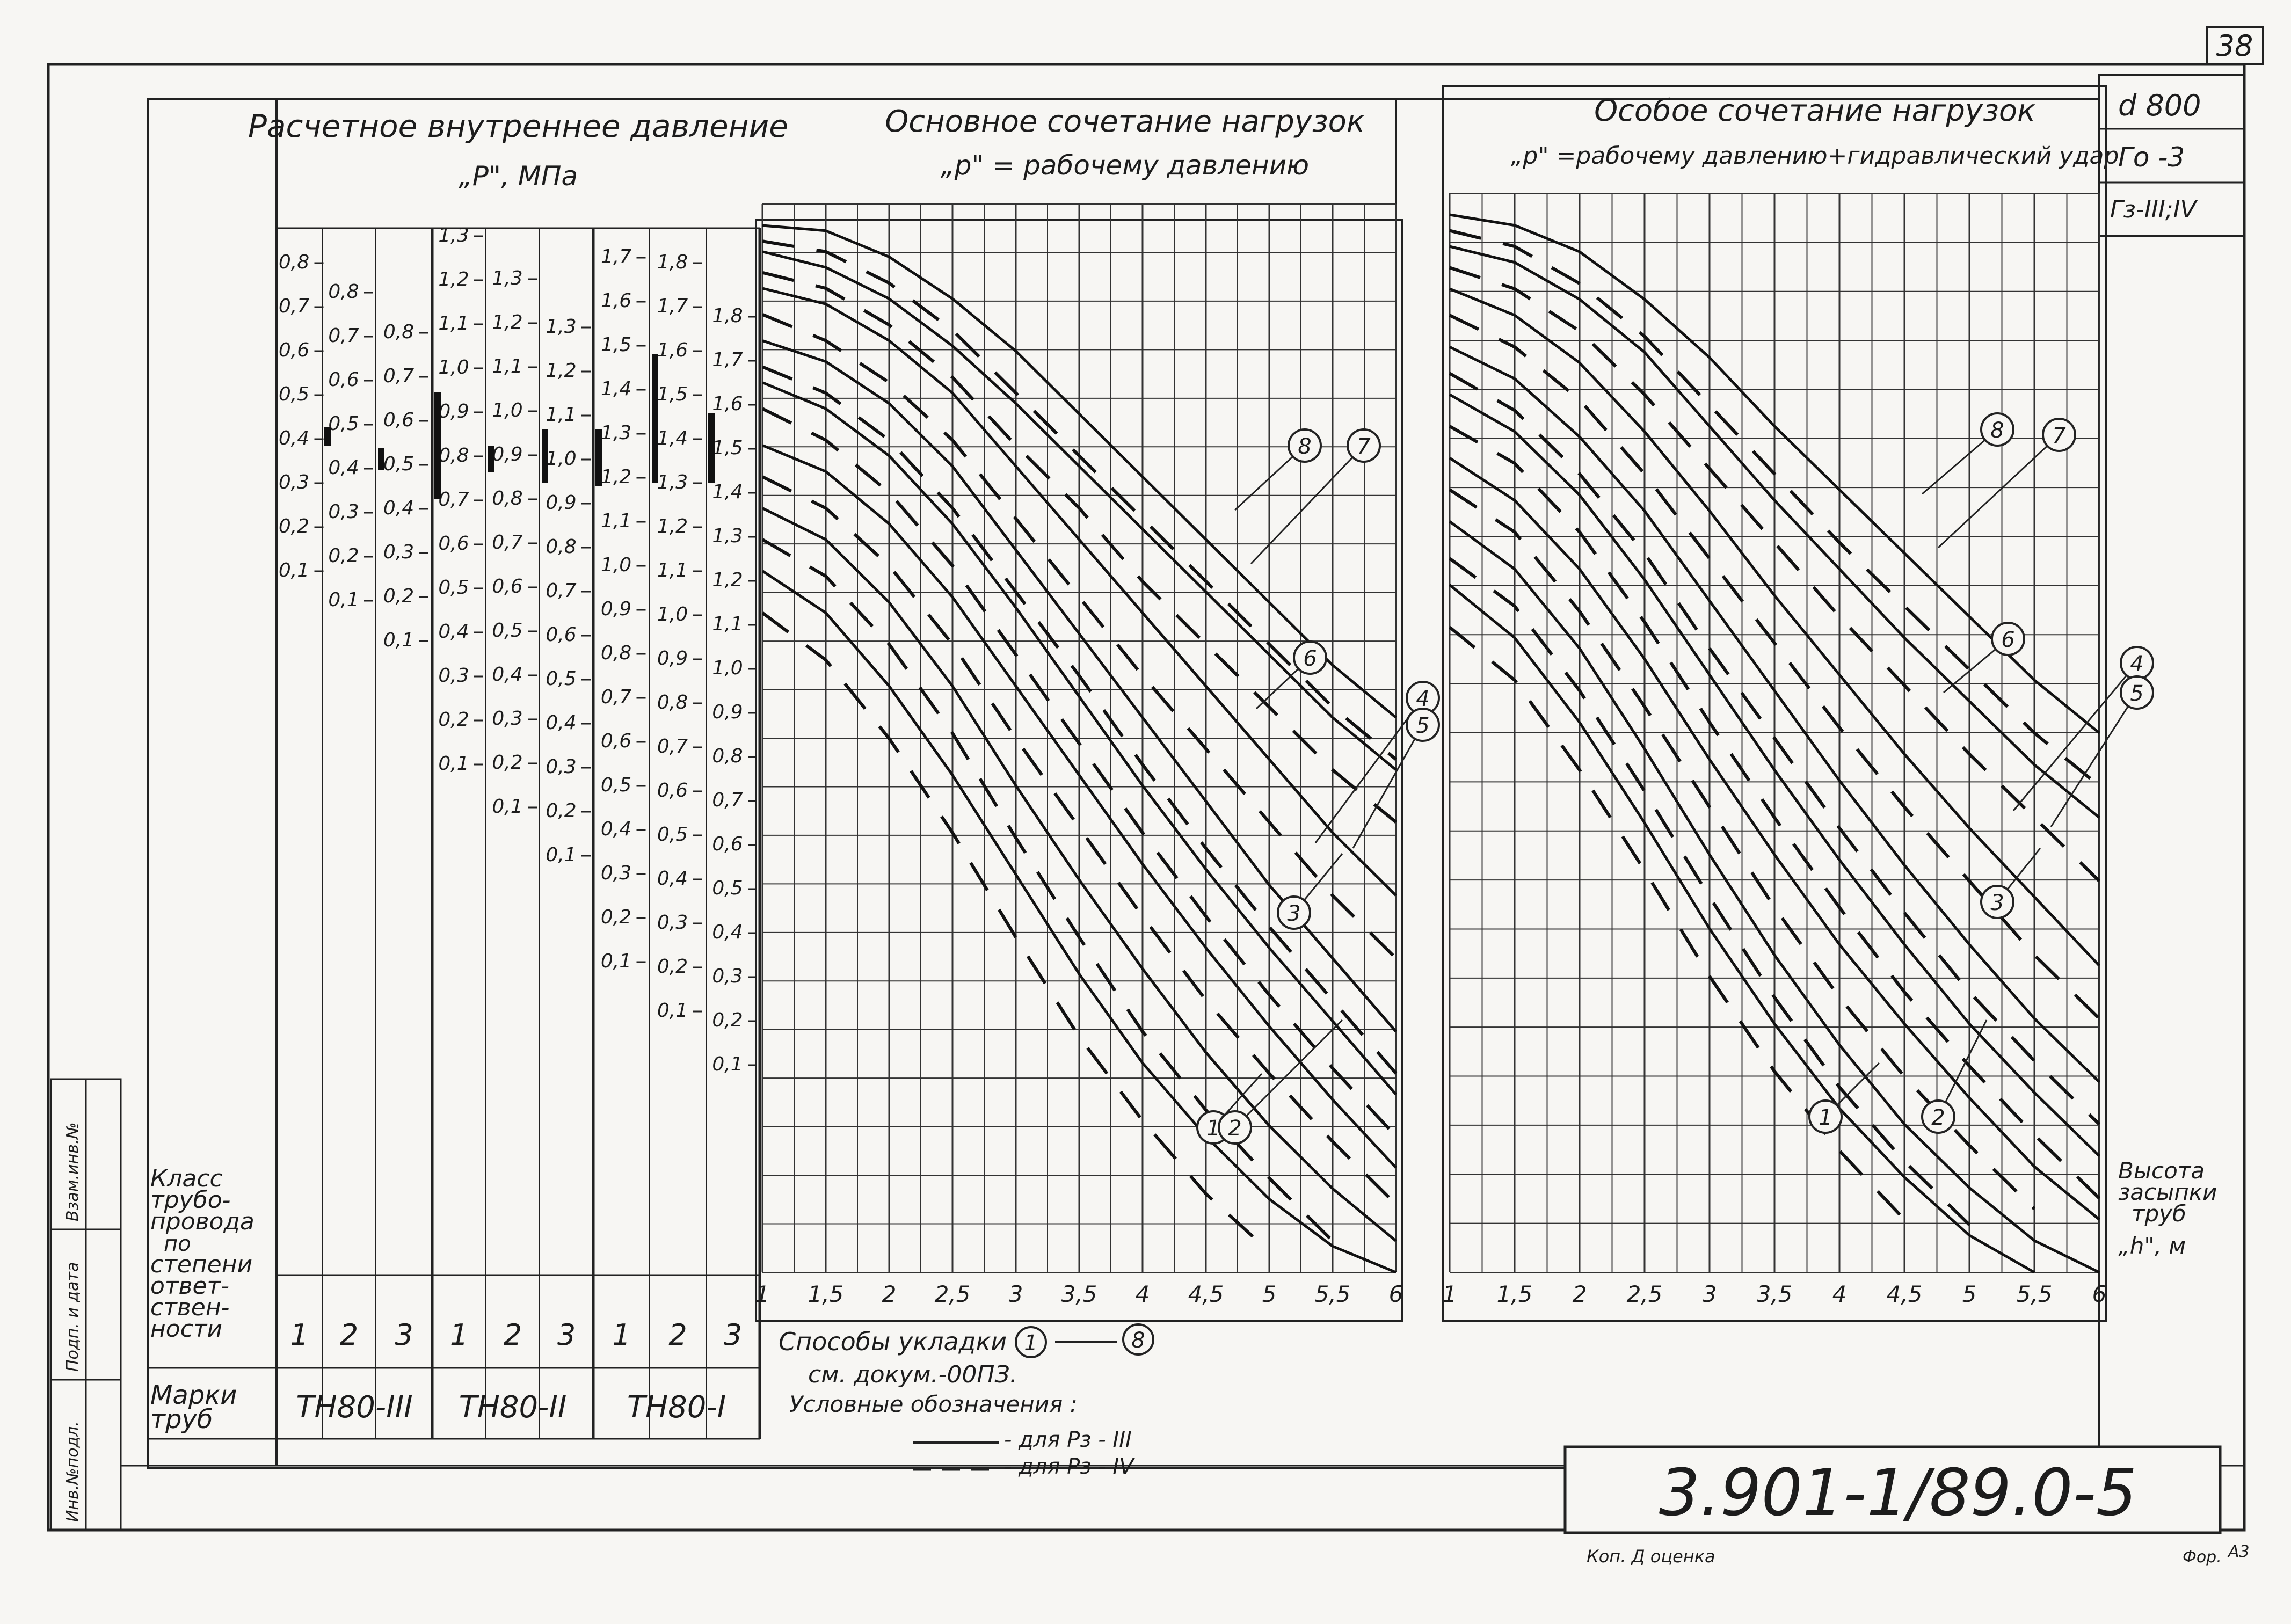  I want to click on callout-label: 2, so click(1938, 1117).